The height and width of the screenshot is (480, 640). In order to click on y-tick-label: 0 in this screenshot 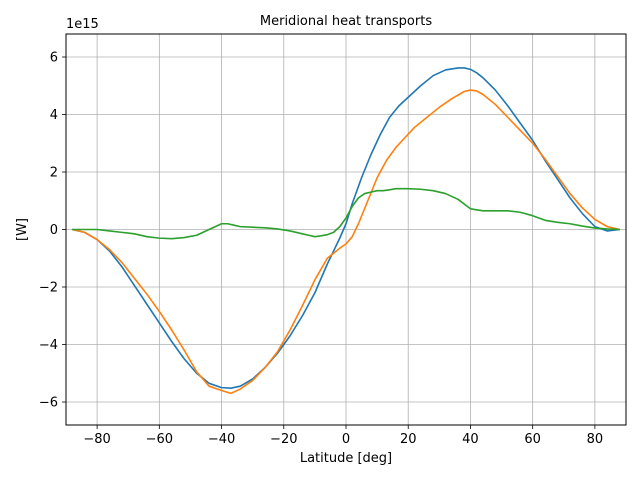, I will do `click(54, 230)`.